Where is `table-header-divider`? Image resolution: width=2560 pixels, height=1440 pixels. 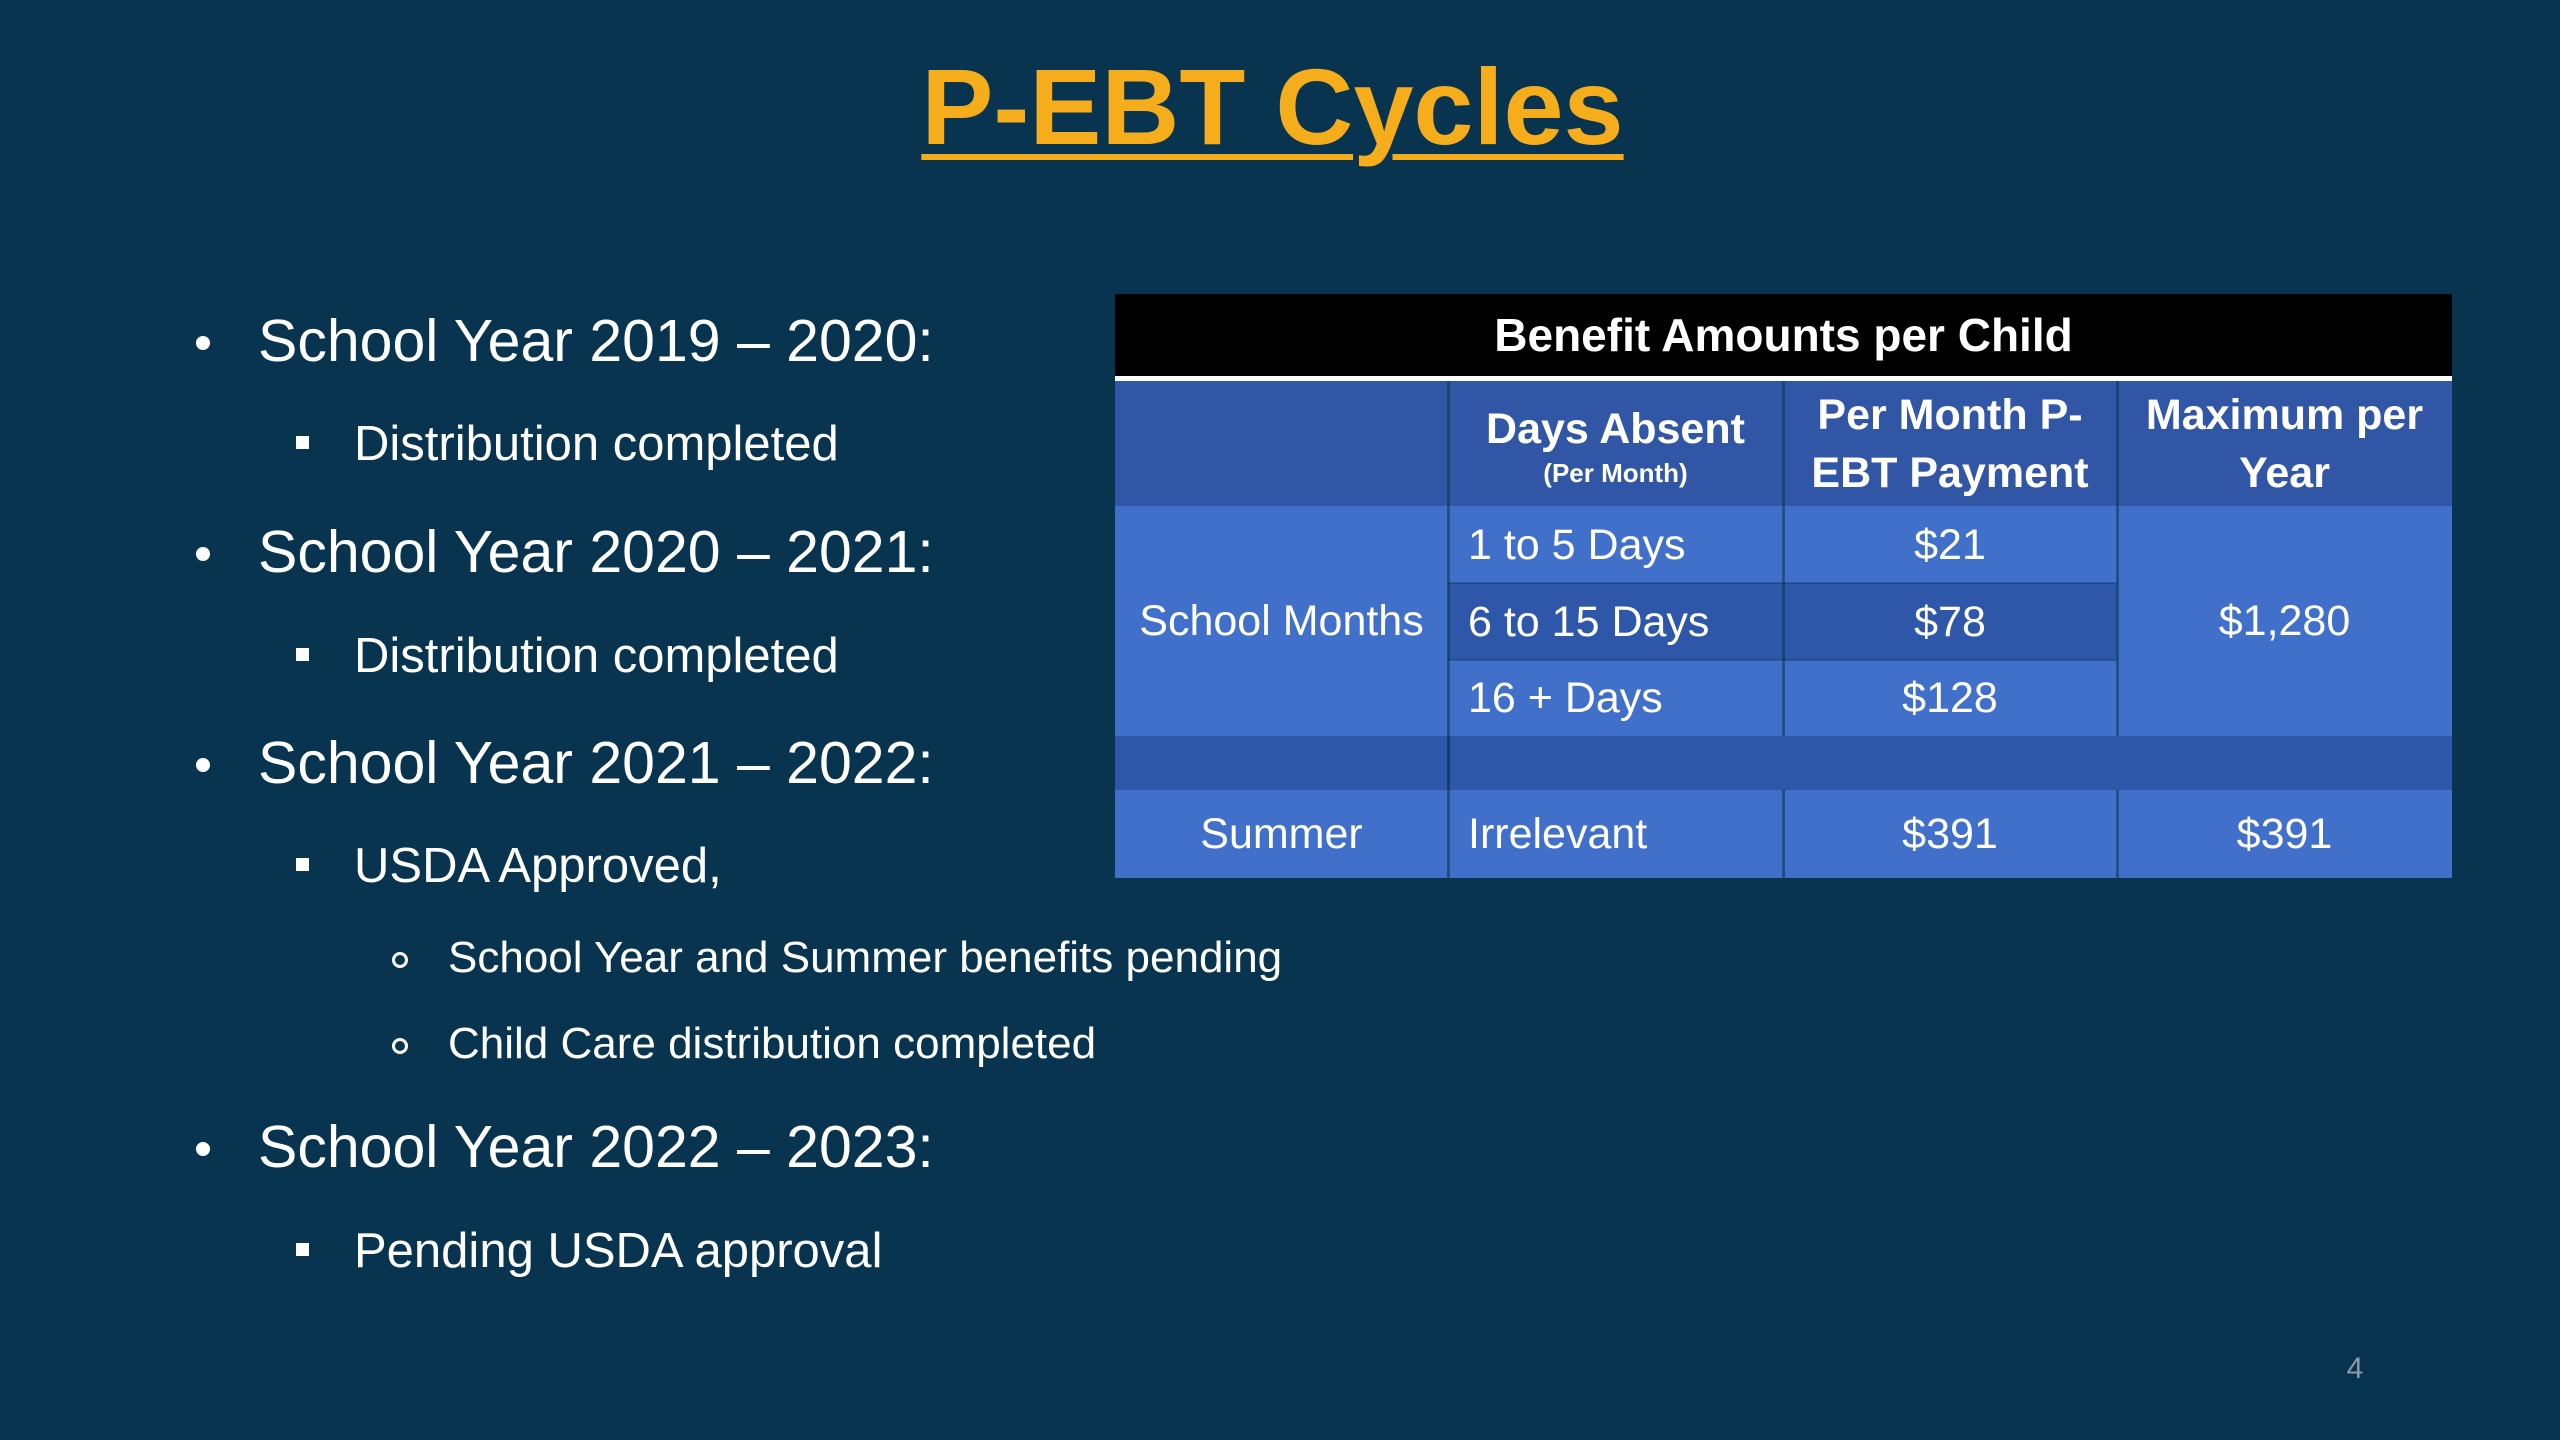
table-header-divider is located at coordinates (1783, 378).